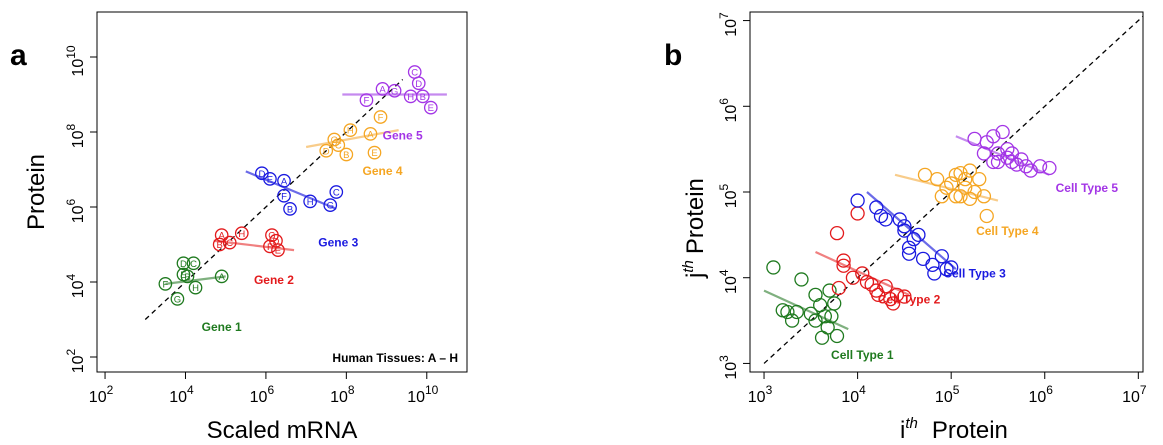  What do you see at coordinates (728, 110) in the screenshot?
I see `y-tick-label: 10⁶` at bounding box center [728, 110].